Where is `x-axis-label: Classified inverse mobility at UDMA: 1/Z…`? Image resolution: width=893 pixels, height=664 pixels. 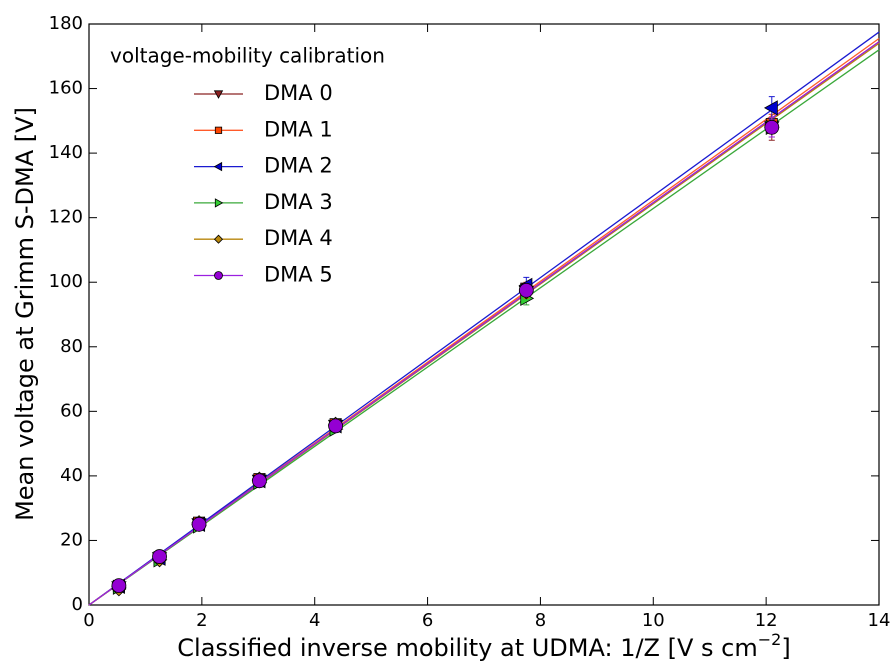 x-axis-label: Classified inverse mobility at UDMA: 1/Z… is located at coordinates (483, 646).